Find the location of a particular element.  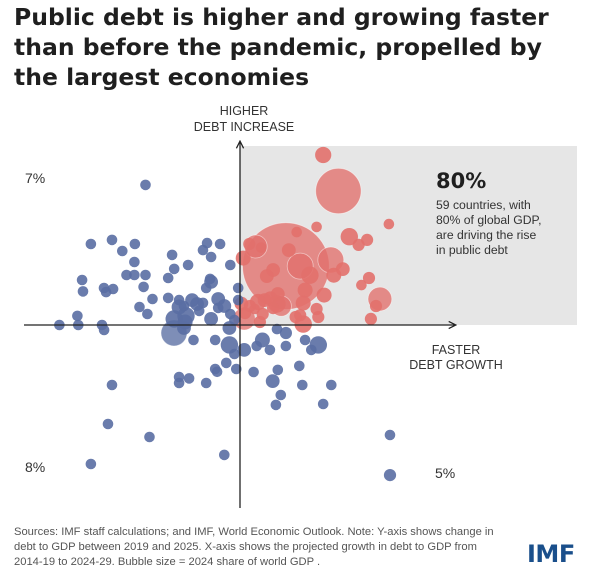

callout-line-4: in public debt is located at coordinates (472, 250).